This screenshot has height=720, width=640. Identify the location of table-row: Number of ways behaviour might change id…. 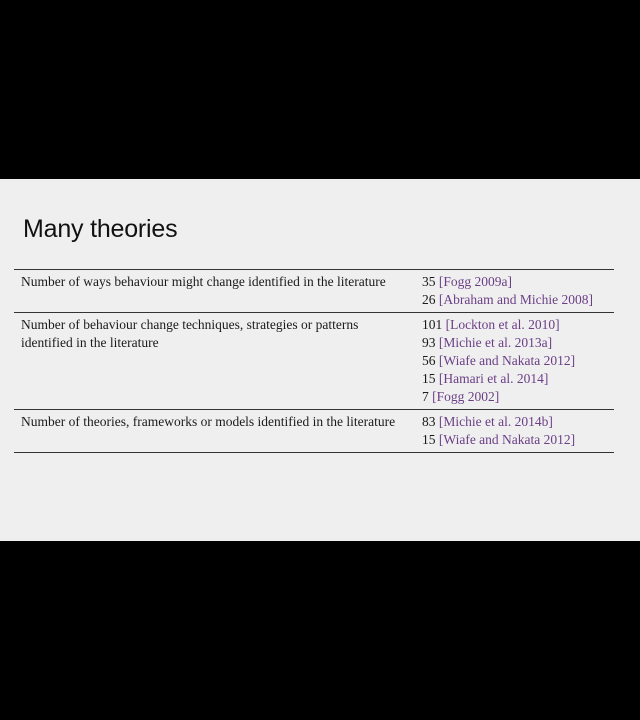
(314, 291).